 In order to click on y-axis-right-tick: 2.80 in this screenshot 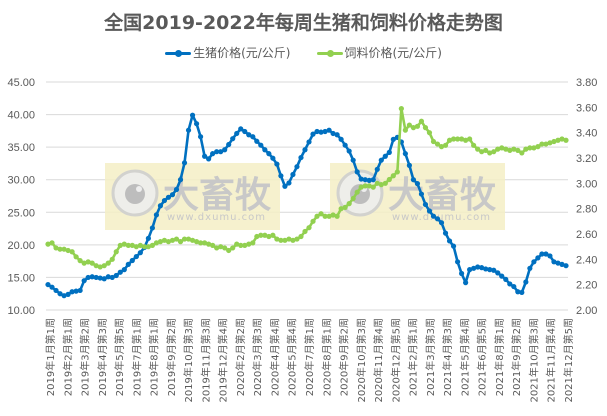, I will do `click(586, 210)`.